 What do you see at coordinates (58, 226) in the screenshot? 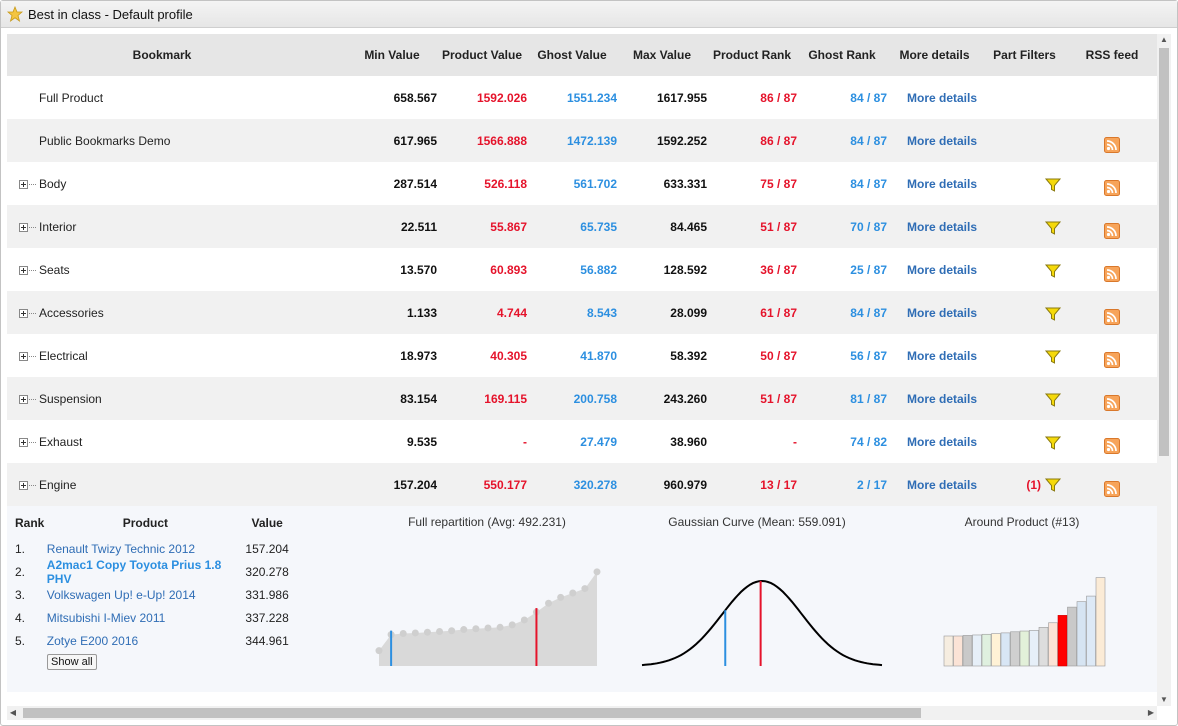
I see `bookmark-name: Interior` at bounding box center [58, 226].